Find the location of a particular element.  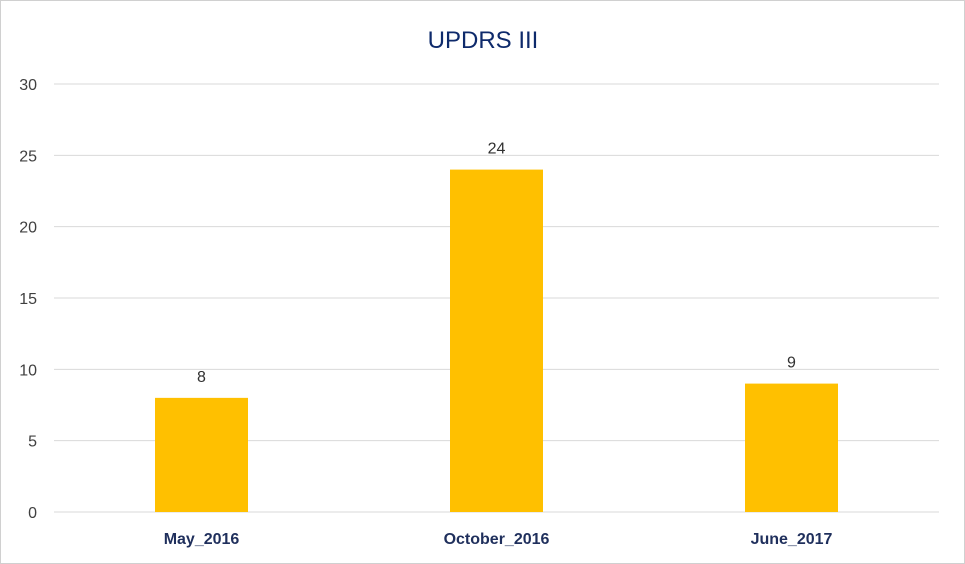

x-tick-label-October_2016: October_2016 is located at coordinates (497, 539).